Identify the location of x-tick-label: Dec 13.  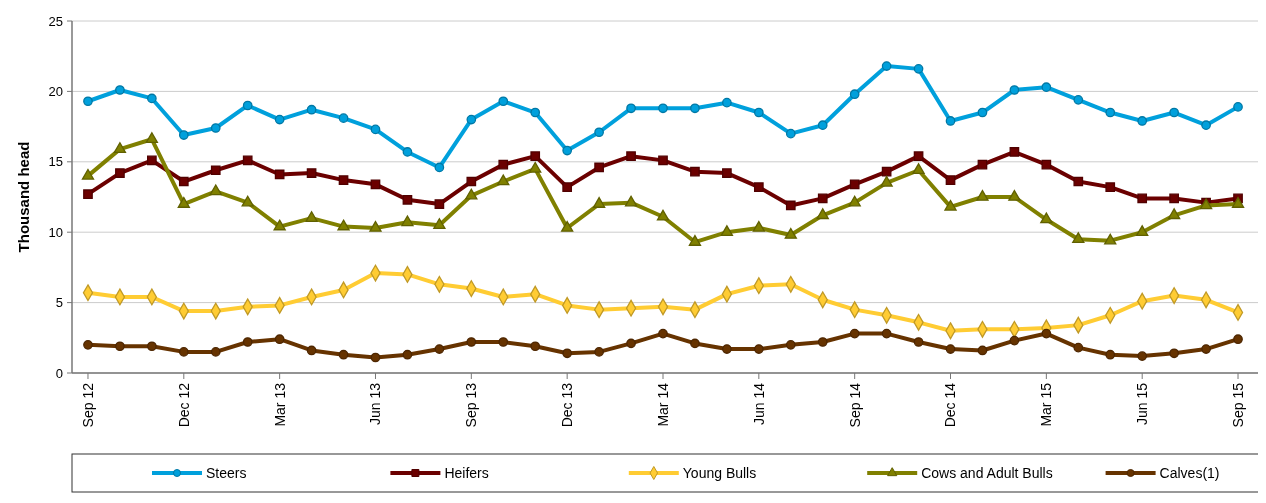
(567, 405).